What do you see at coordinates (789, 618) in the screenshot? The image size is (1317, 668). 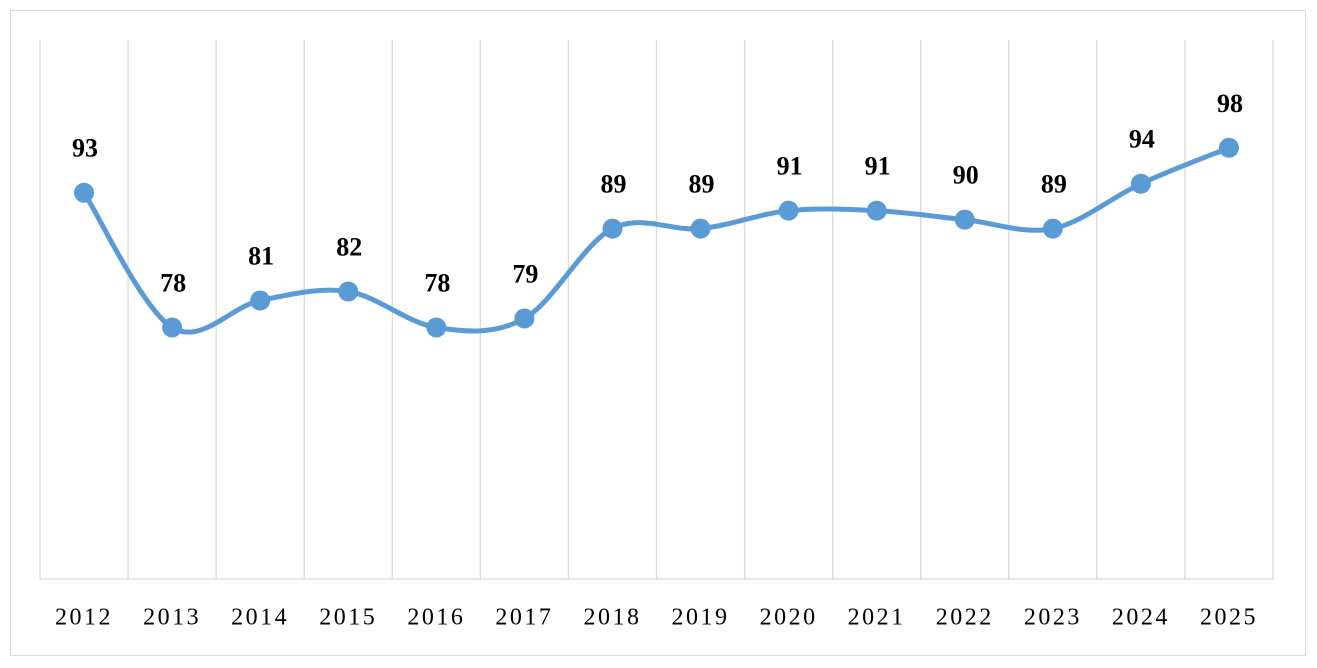 I see `x-tick-label: 2020` at bounding box center [789, 618].